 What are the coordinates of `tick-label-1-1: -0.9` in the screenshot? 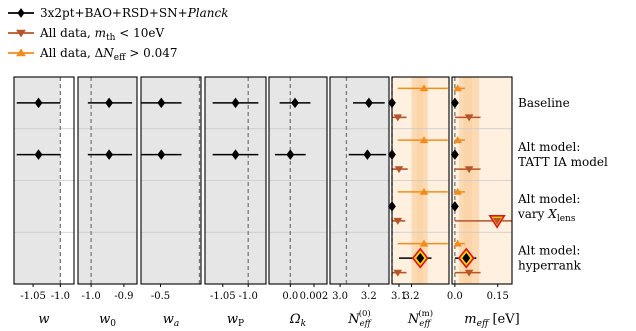 It's located at (123, 296).